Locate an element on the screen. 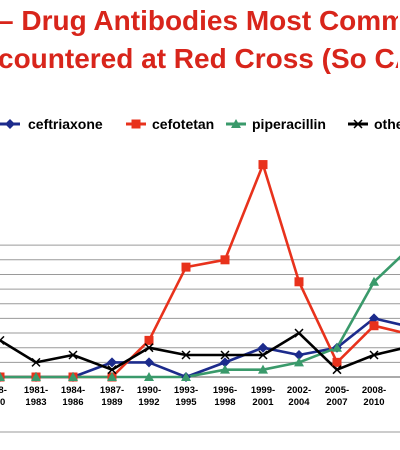 This screenshot has width=400, height=450. legend-marker-cefotetan is located at coordinates (136, 124).